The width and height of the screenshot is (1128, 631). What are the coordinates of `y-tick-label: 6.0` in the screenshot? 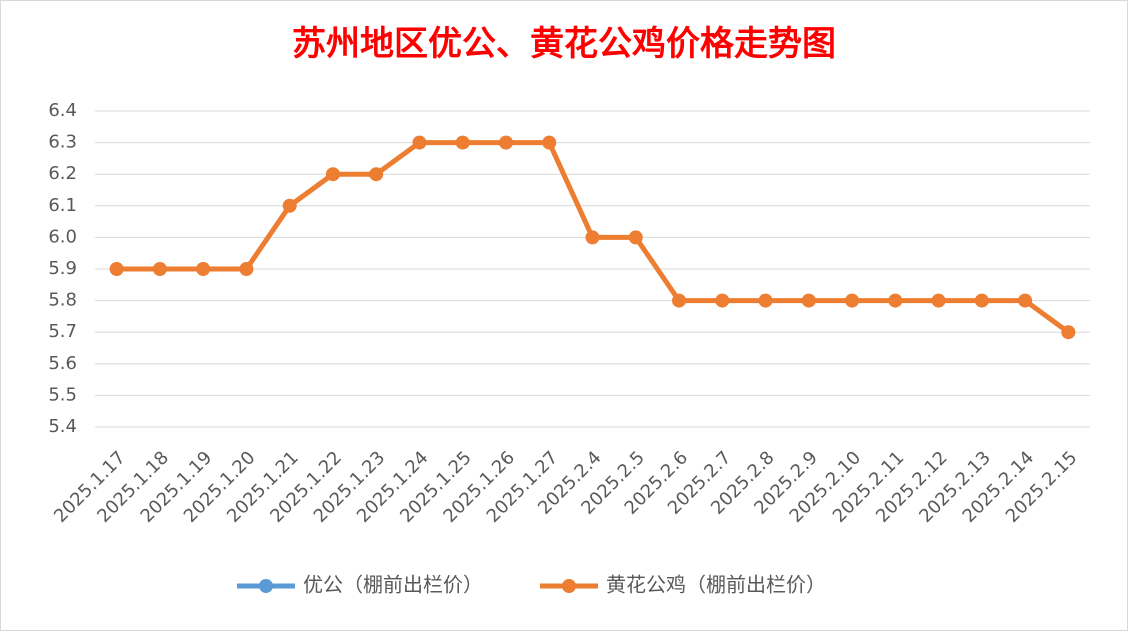 It's located at (62, 236).